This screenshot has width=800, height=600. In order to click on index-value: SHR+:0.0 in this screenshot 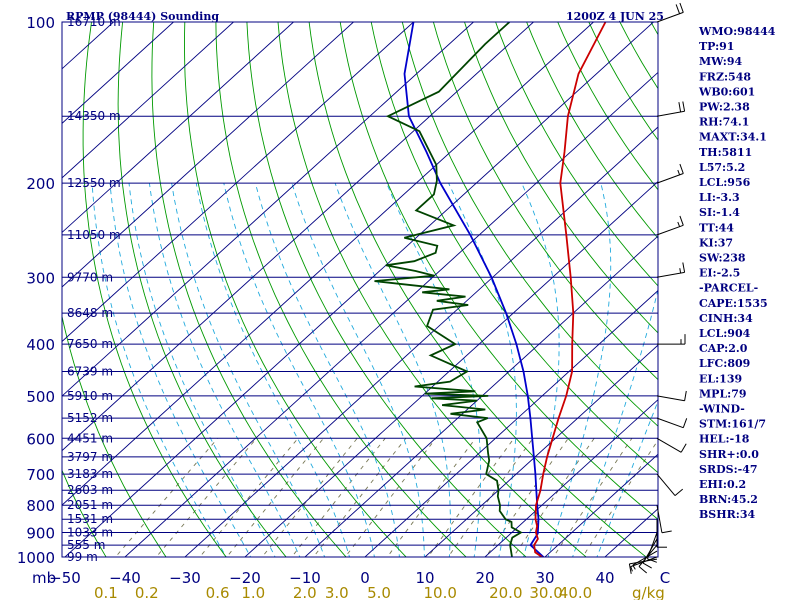, I will do `click(729, 454)`.